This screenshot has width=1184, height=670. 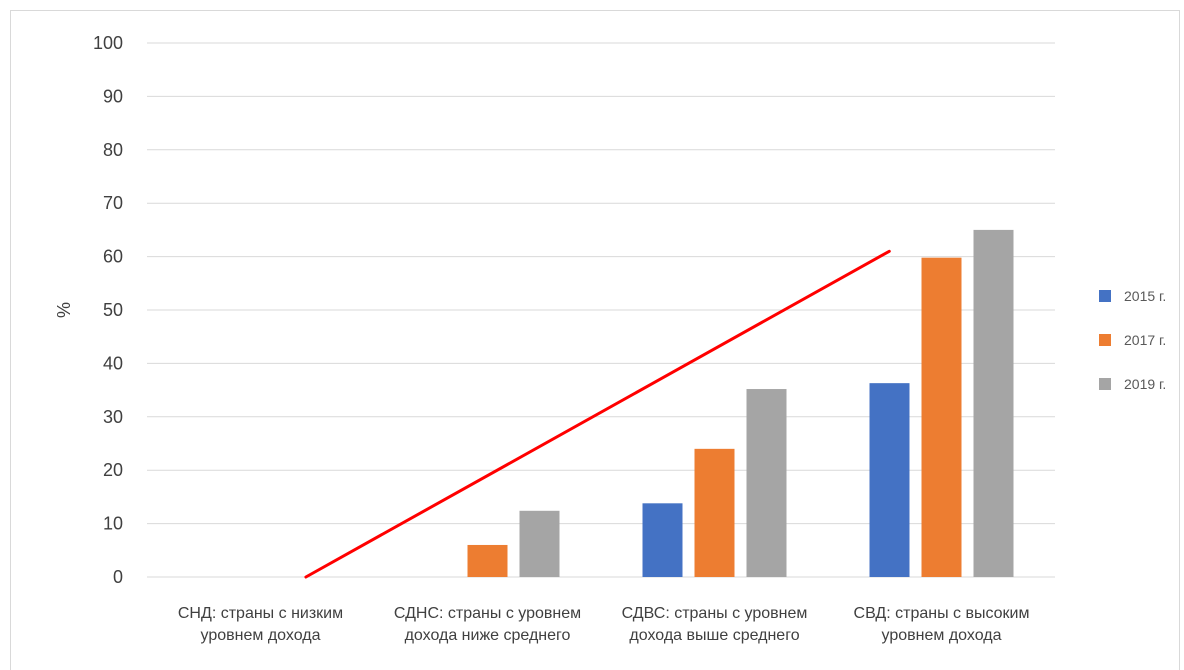 I want to click on y-tick-label: 20, so click(x=113, y=470).